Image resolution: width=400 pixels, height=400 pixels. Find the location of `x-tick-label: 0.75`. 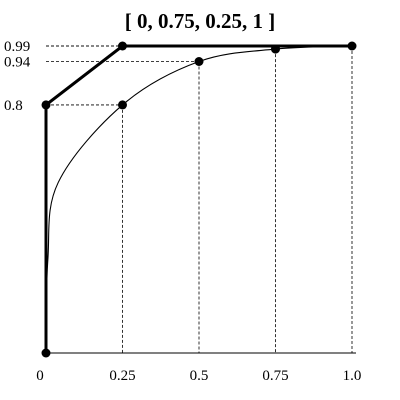

x-tick-label: 0.75 is located at coordinates (275, 376).